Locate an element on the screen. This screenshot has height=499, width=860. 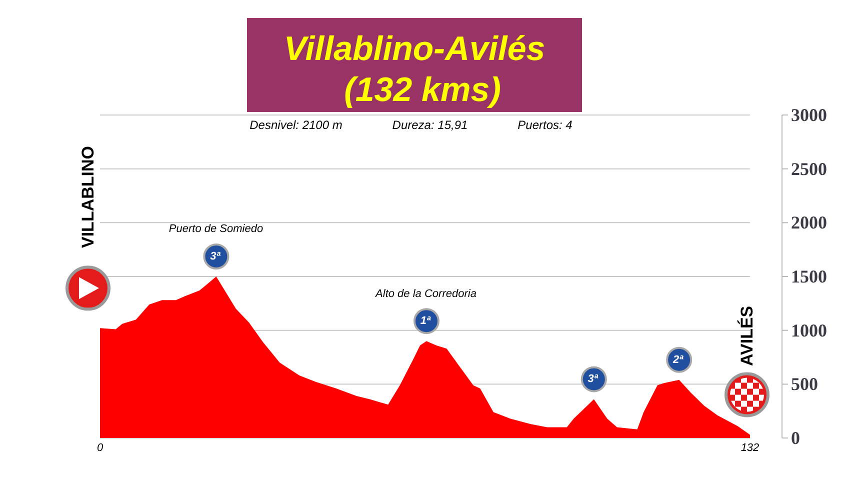
y-tick-label: 1000 is located at coordinates (809, 330).